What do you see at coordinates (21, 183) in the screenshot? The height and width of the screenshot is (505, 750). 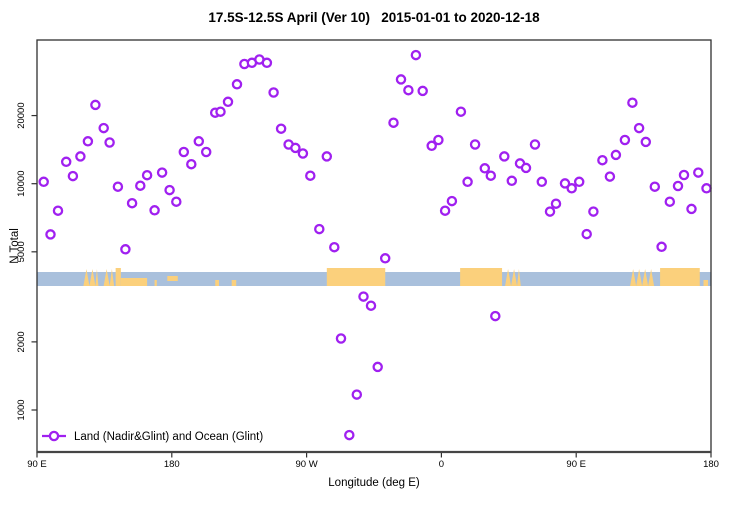 I see `y-tick-label: 10000` at bounding box center [21, 183].